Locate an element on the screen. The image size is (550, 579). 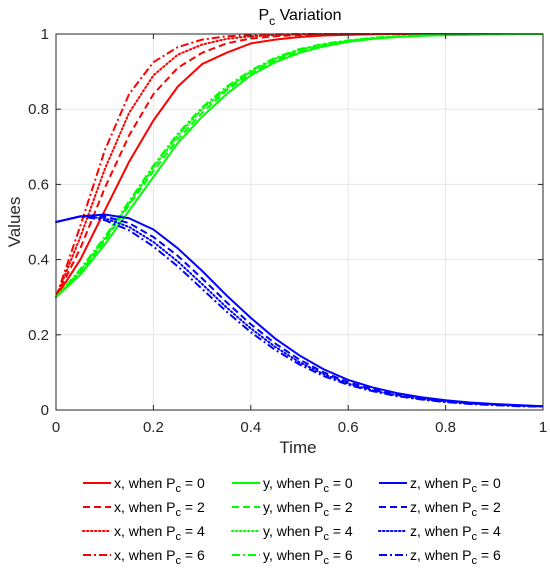
x-tick-label: 0.8 is located at coordinates (445, 427).